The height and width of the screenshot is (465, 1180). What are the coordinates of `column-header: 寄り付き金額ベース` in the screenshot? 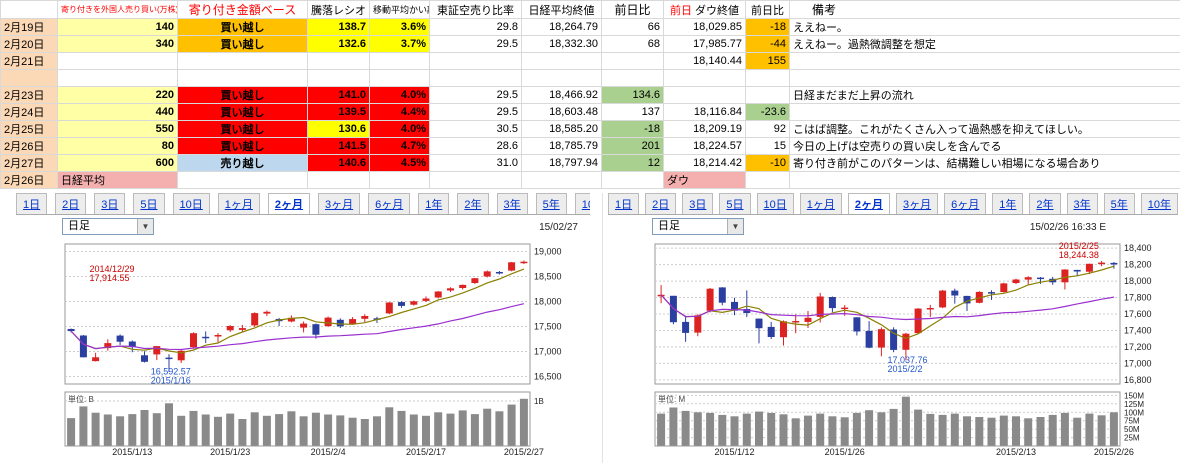 It's located at (243, 10).